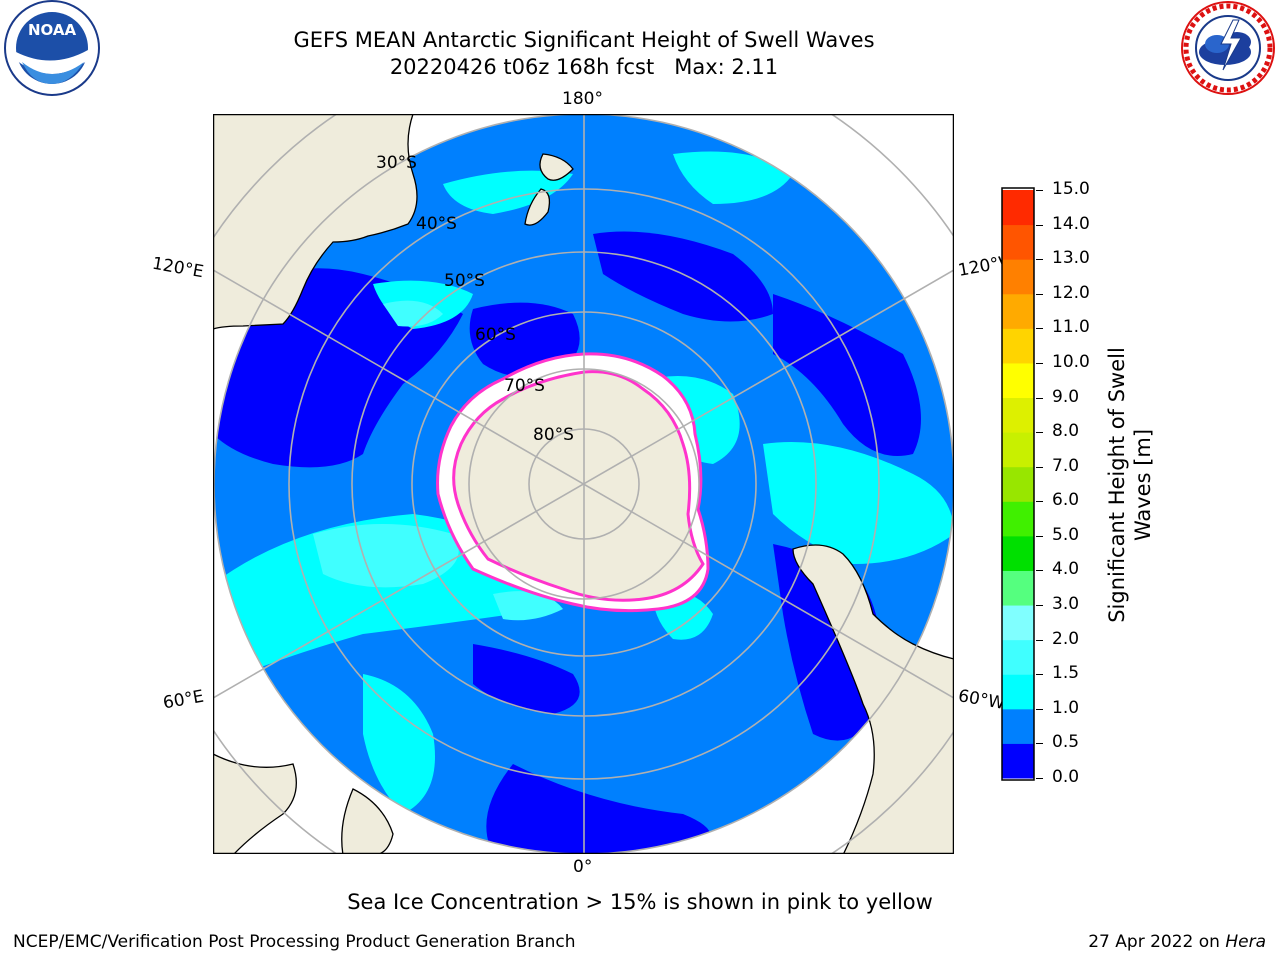 The image size is (1280, 960). What do you see at coordinates (573, 482) in the screenshot?
I see `sea-ice` at bounding box center [573, 482].